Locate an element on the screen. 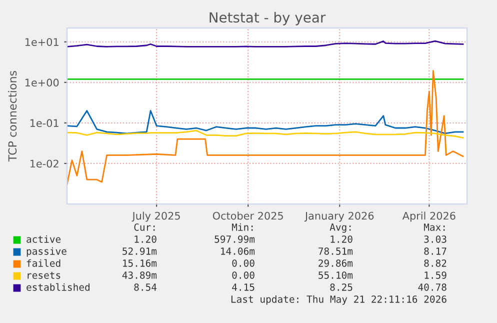 The width and height of the screenshot is (497, 323). legend-label: resets is located at coordinates (44, 275).